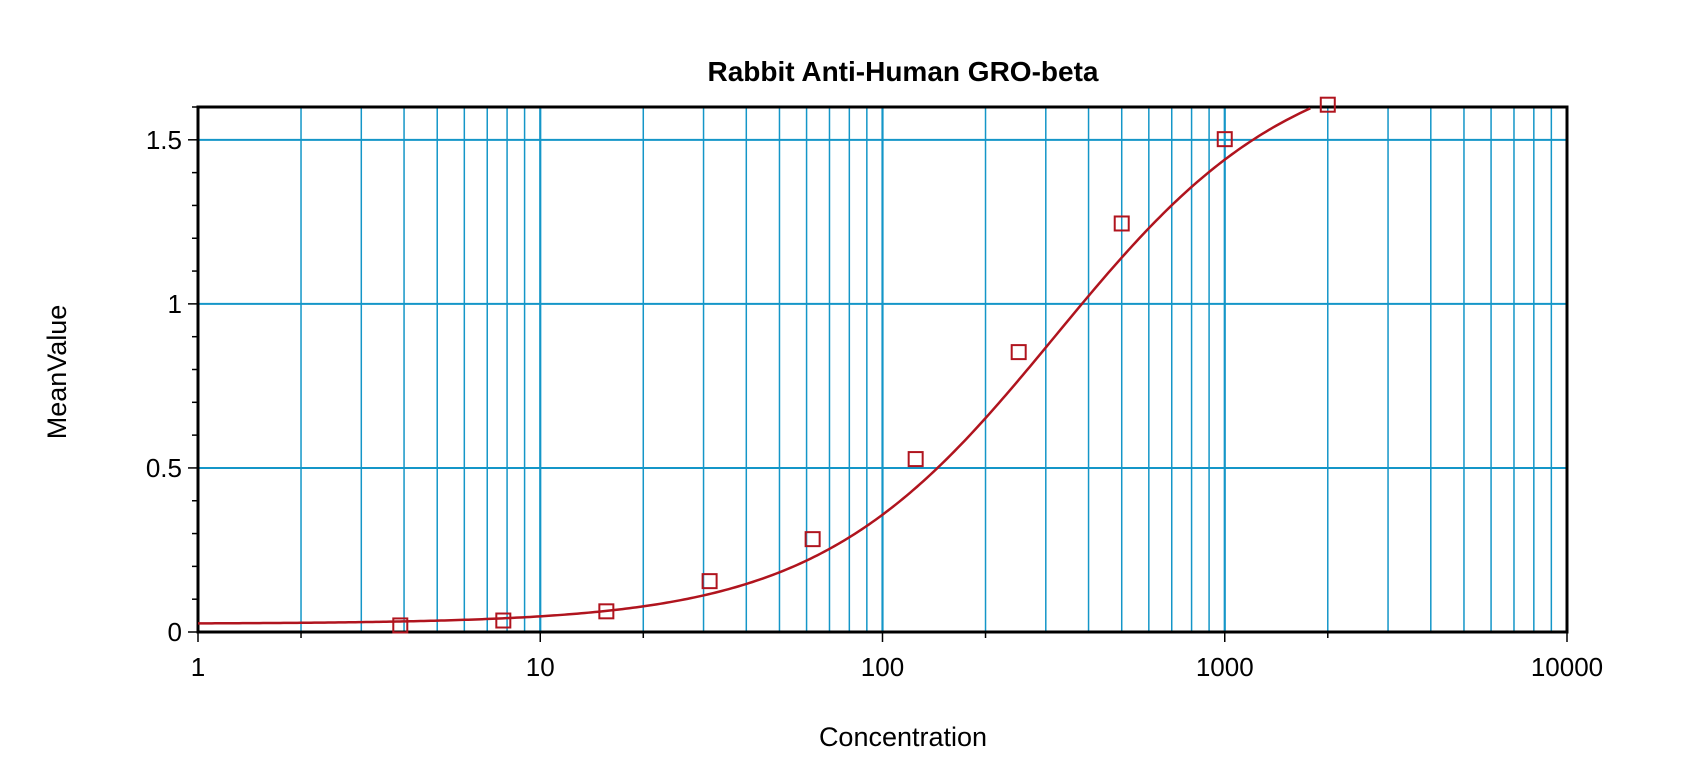  What do you see at coordinates (1225, 667) in the screenshot?
I see `x-tick-label: 1000` at bounding box center [1225, 667].